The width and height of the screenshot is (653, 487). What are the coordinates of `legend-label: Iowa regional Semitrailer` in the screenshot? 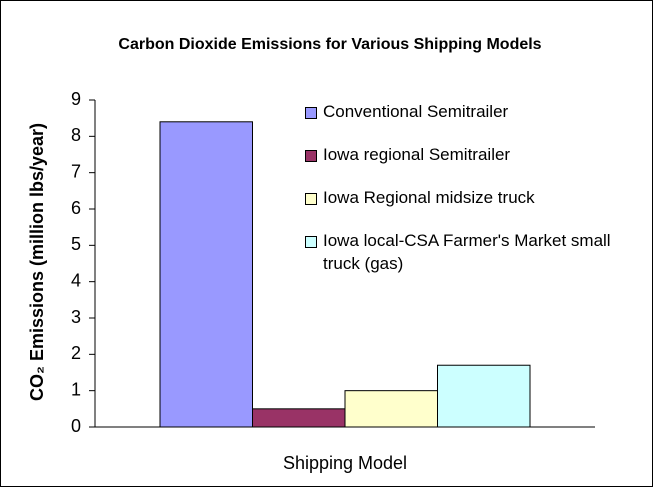 It's located at (417, 154).